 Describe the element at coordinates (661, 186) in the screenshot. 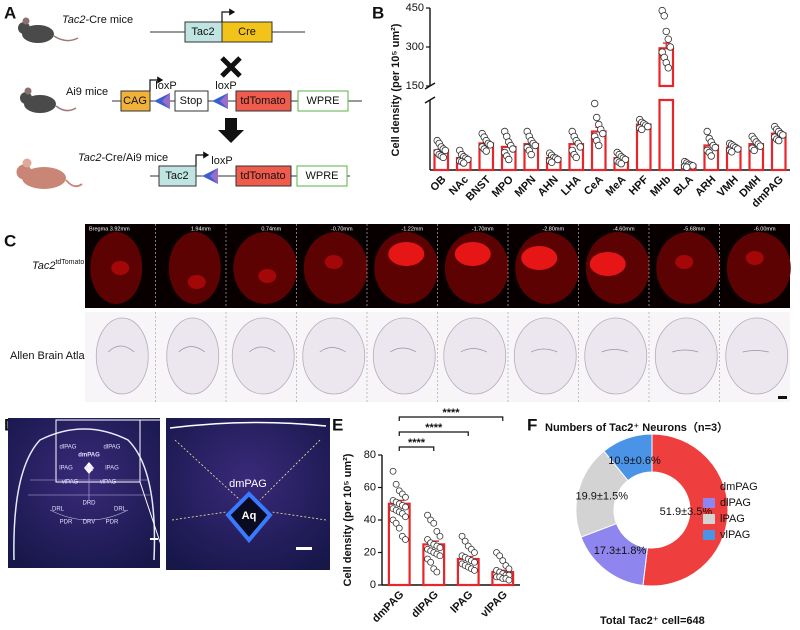

I see `x-tick-label: MHb` at that location.